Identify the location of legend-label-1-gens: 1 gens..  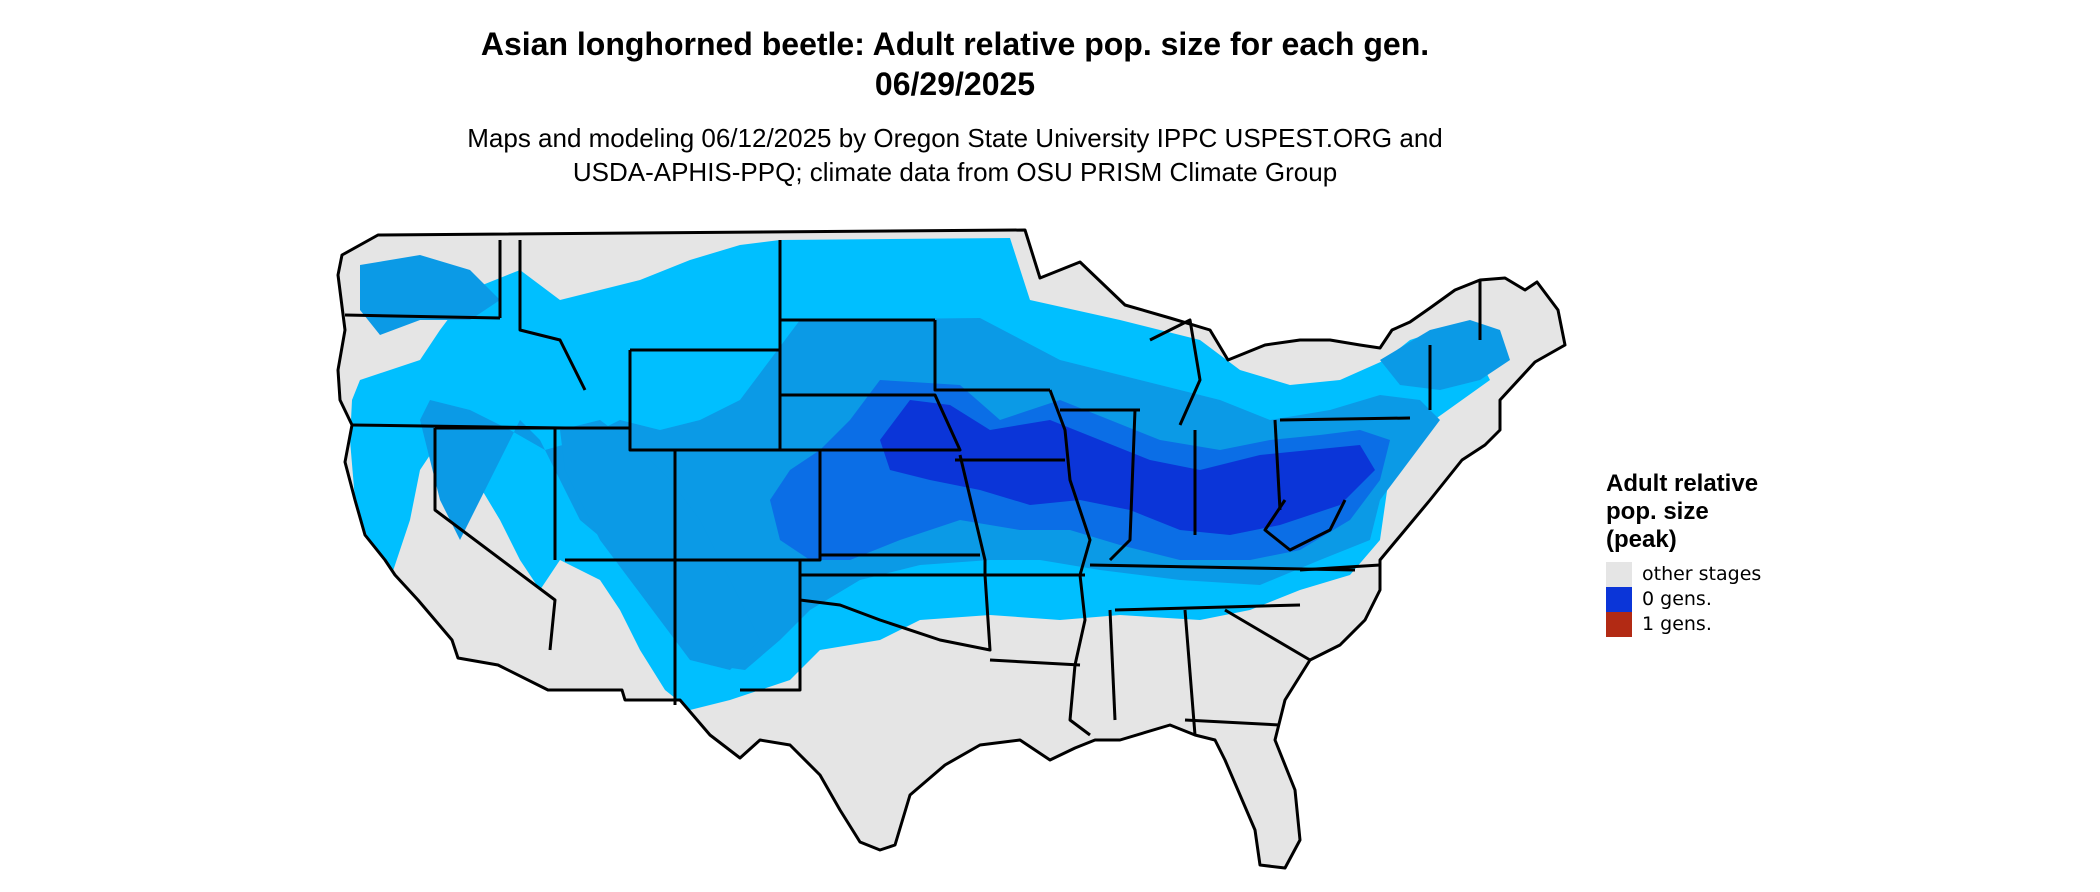
(1677, 624).